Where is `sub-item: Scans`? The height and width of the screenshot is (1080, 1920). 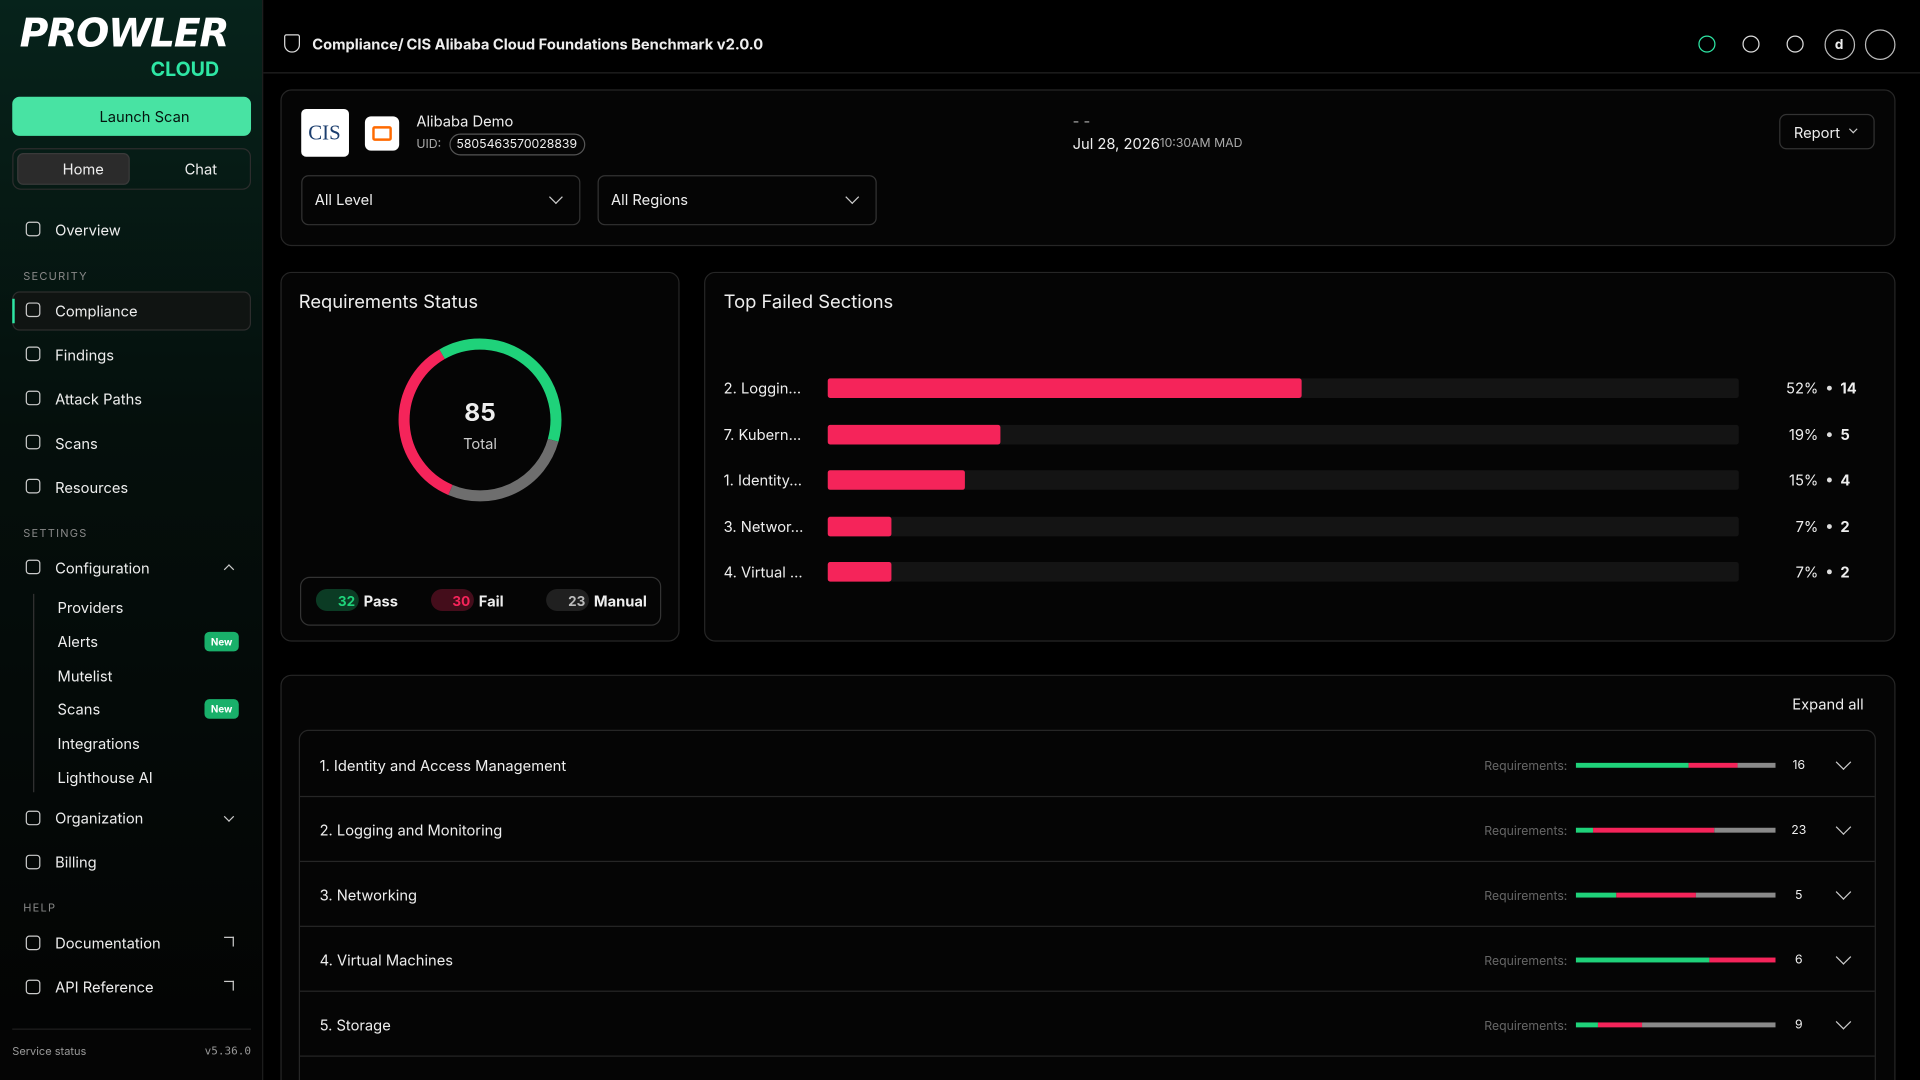 sub-item: Scans is located at coordinates (79, 709).